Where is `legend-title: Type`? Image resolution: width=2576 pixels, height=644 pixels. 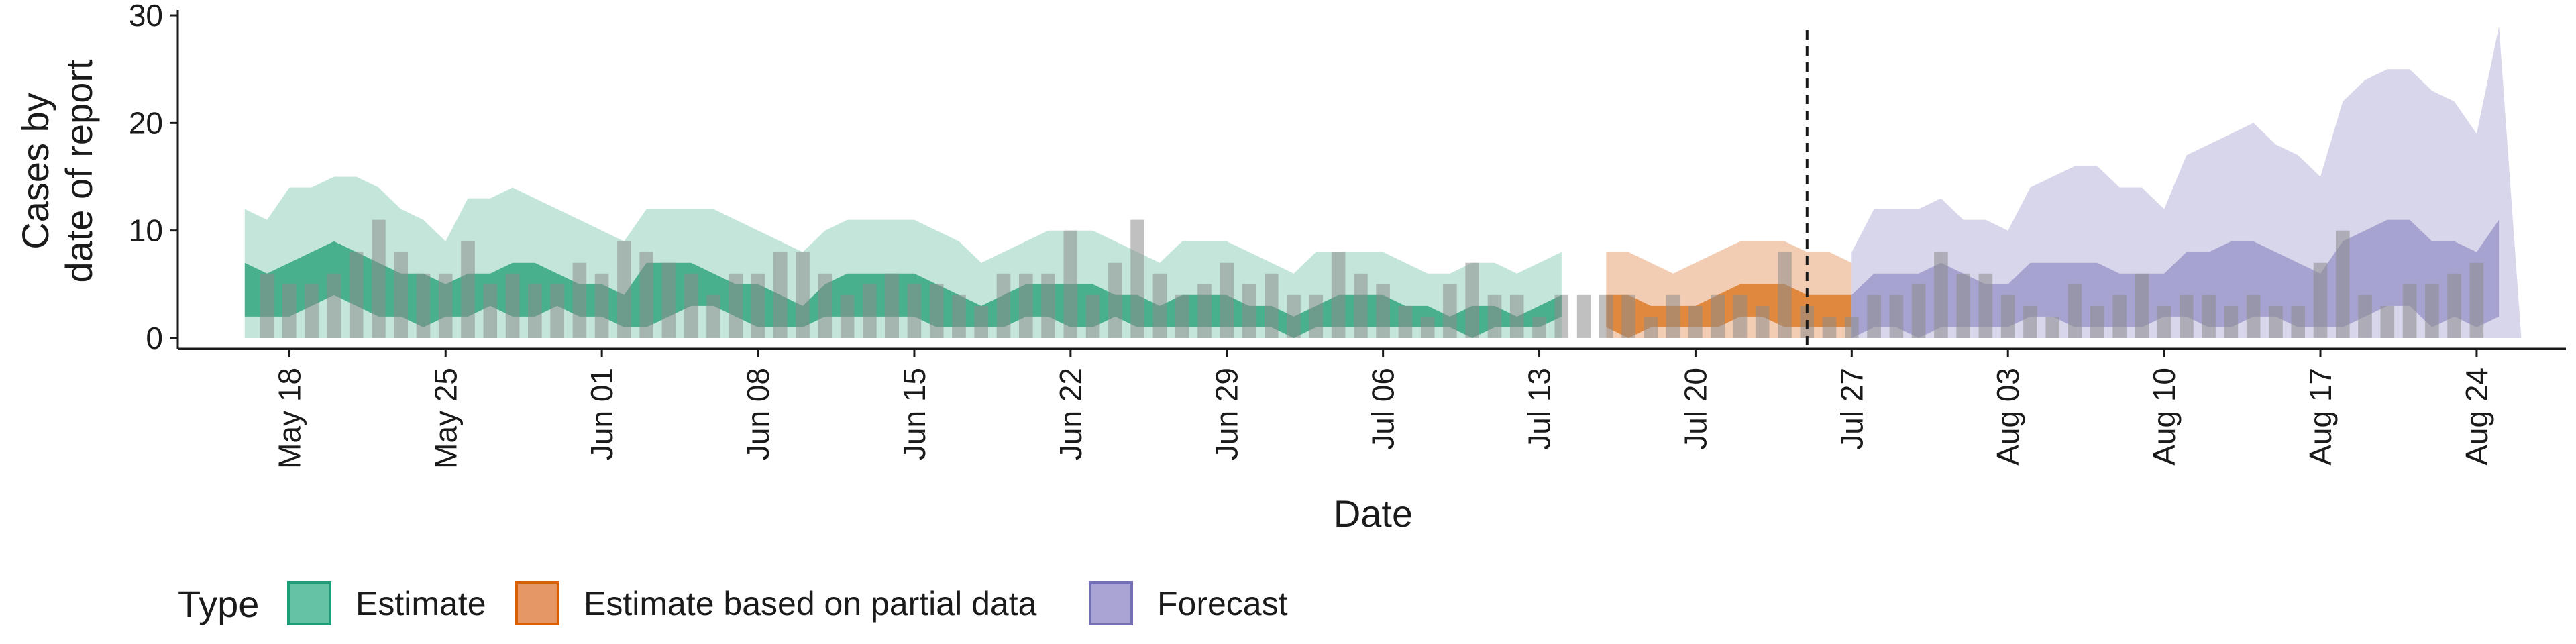
legend-title: Type is located at coordinates (218, 604).